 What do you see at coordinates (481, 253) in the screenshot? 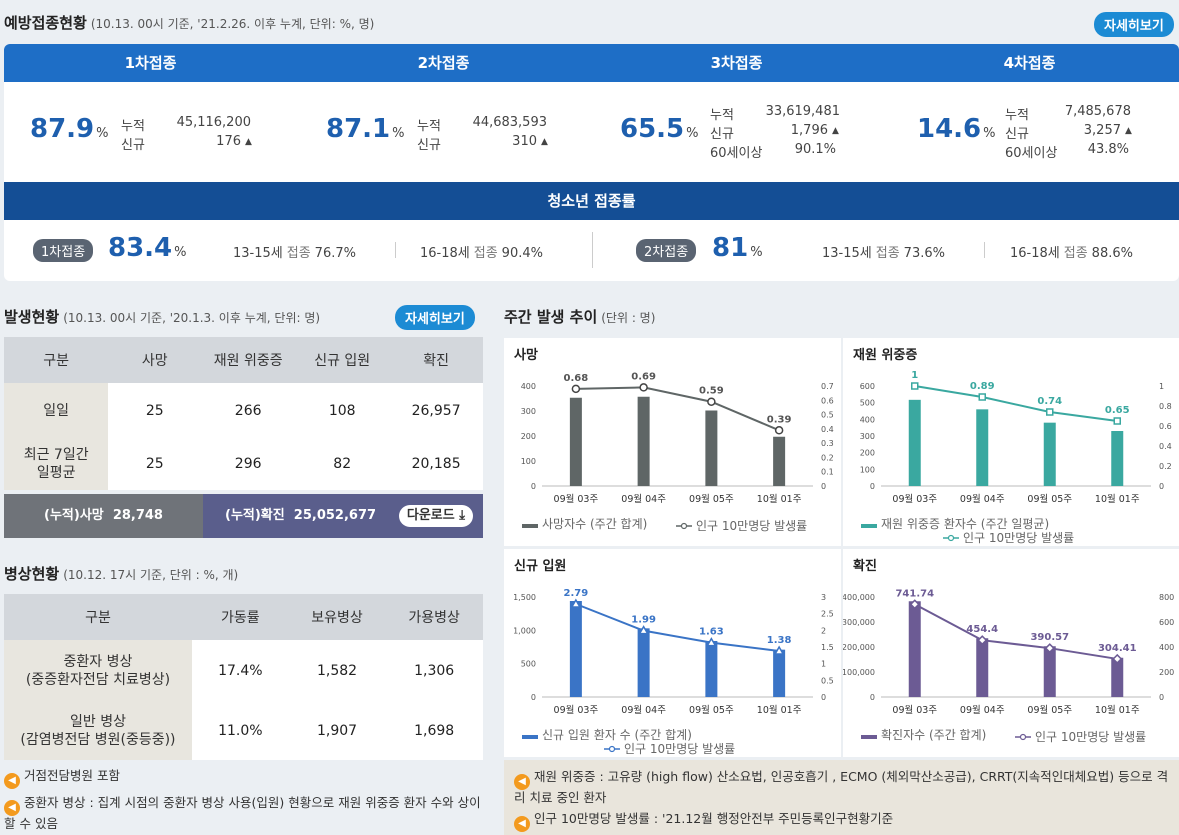
I see `teen-first-16-18: 16-18세 접종 90.4%` at bounding box center [481, 253].